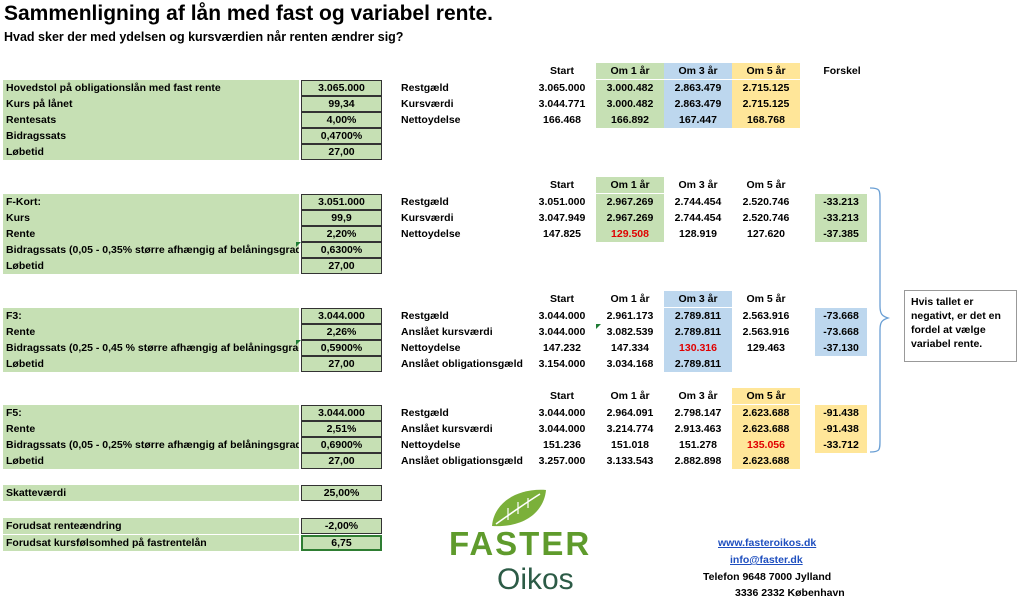 The image size is (1024, 604). Describe the element at coordinates (519, 508) in the screenshot. I see `leaf-logo-icon` at that location.